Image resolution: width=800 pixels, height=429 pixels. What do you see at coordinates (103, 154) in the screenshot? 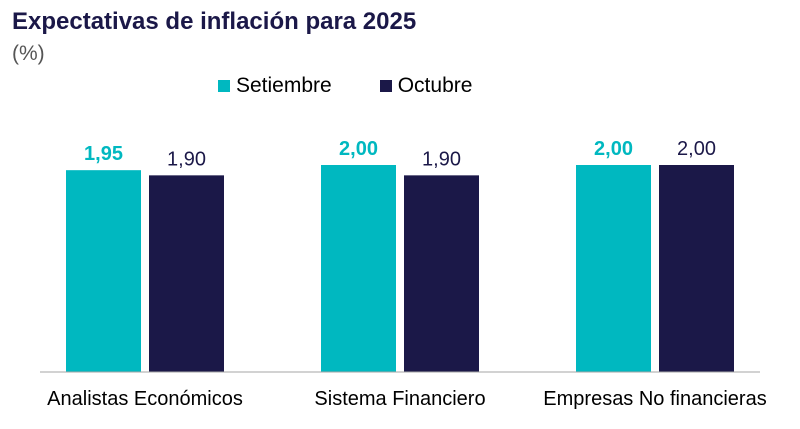
I see `value-label-setiembre-1: 1,95` at bounding box center [103, 154].